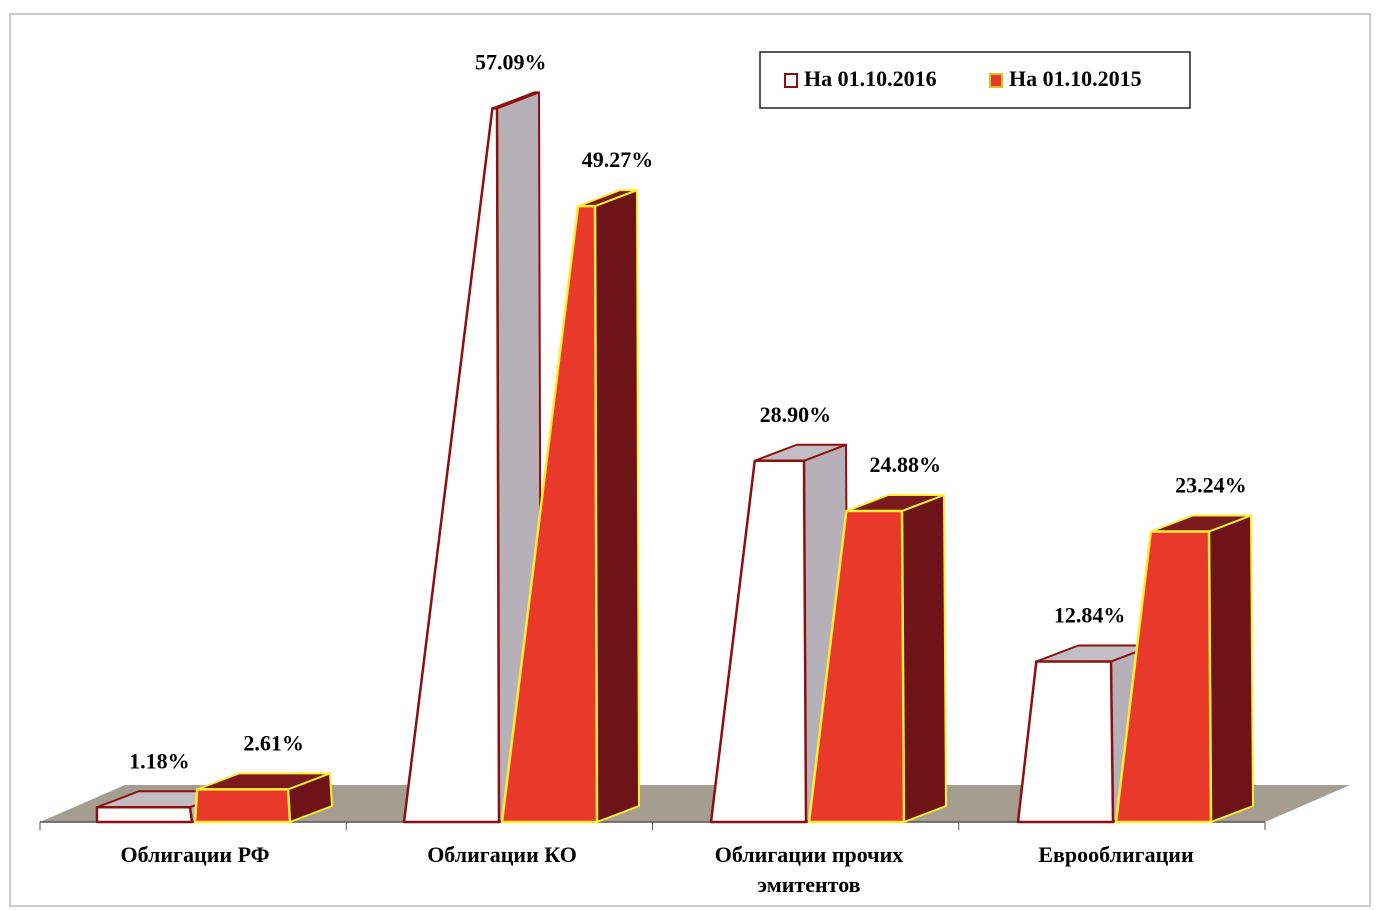  What do you see at coordinates (870, 78) in the screenshot?
I see `legend-label: На 01.10.2016` at bounding box center [870, 78].